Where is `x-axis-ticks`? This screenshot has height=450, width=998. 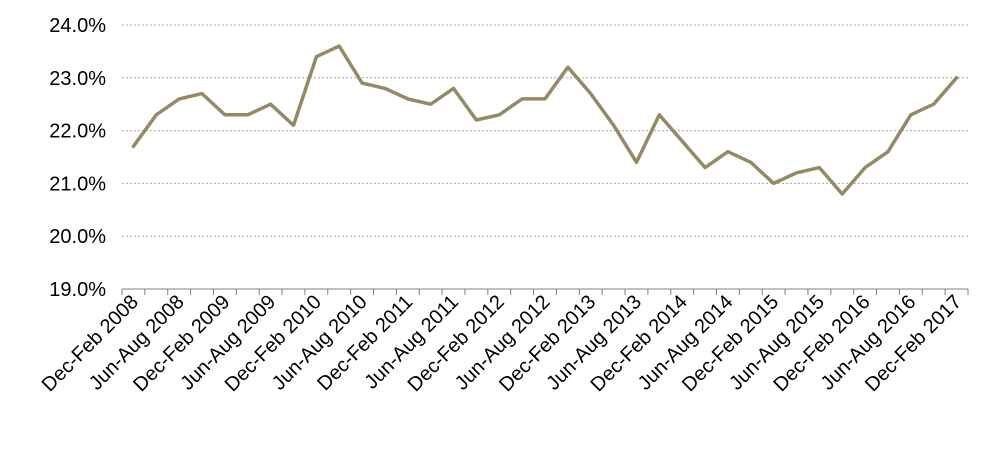
x-axis-ticks is located at coordinates (545, 292).